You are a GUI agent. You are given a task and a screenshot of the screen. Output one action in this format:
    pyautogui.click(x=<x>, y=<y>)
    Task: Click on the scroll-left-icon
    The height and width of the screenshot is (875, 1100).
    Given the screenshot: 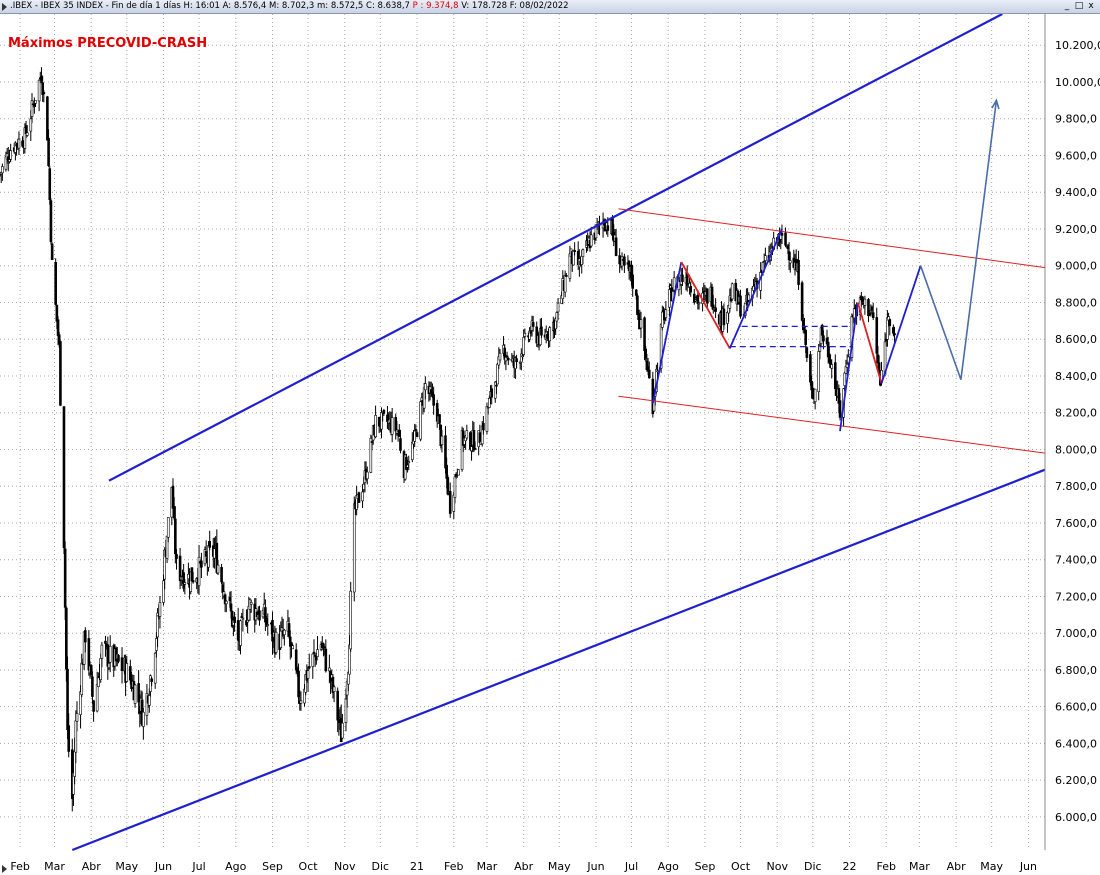 What is the action you would take?
    pyautogui.click(x=4, y=869)
    